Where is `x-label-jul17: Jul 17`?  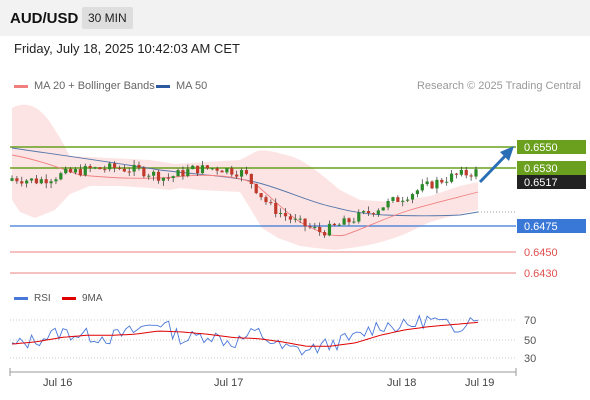
x-label-jul17: Jul 17 is located at coordinates (228, 383).